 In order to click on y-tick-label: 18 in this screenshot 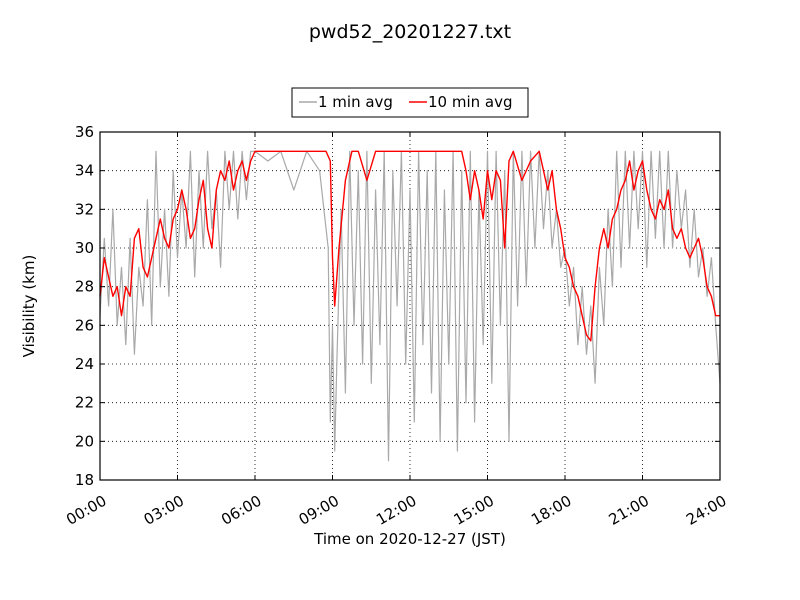, I will do `click(84, 480)`.